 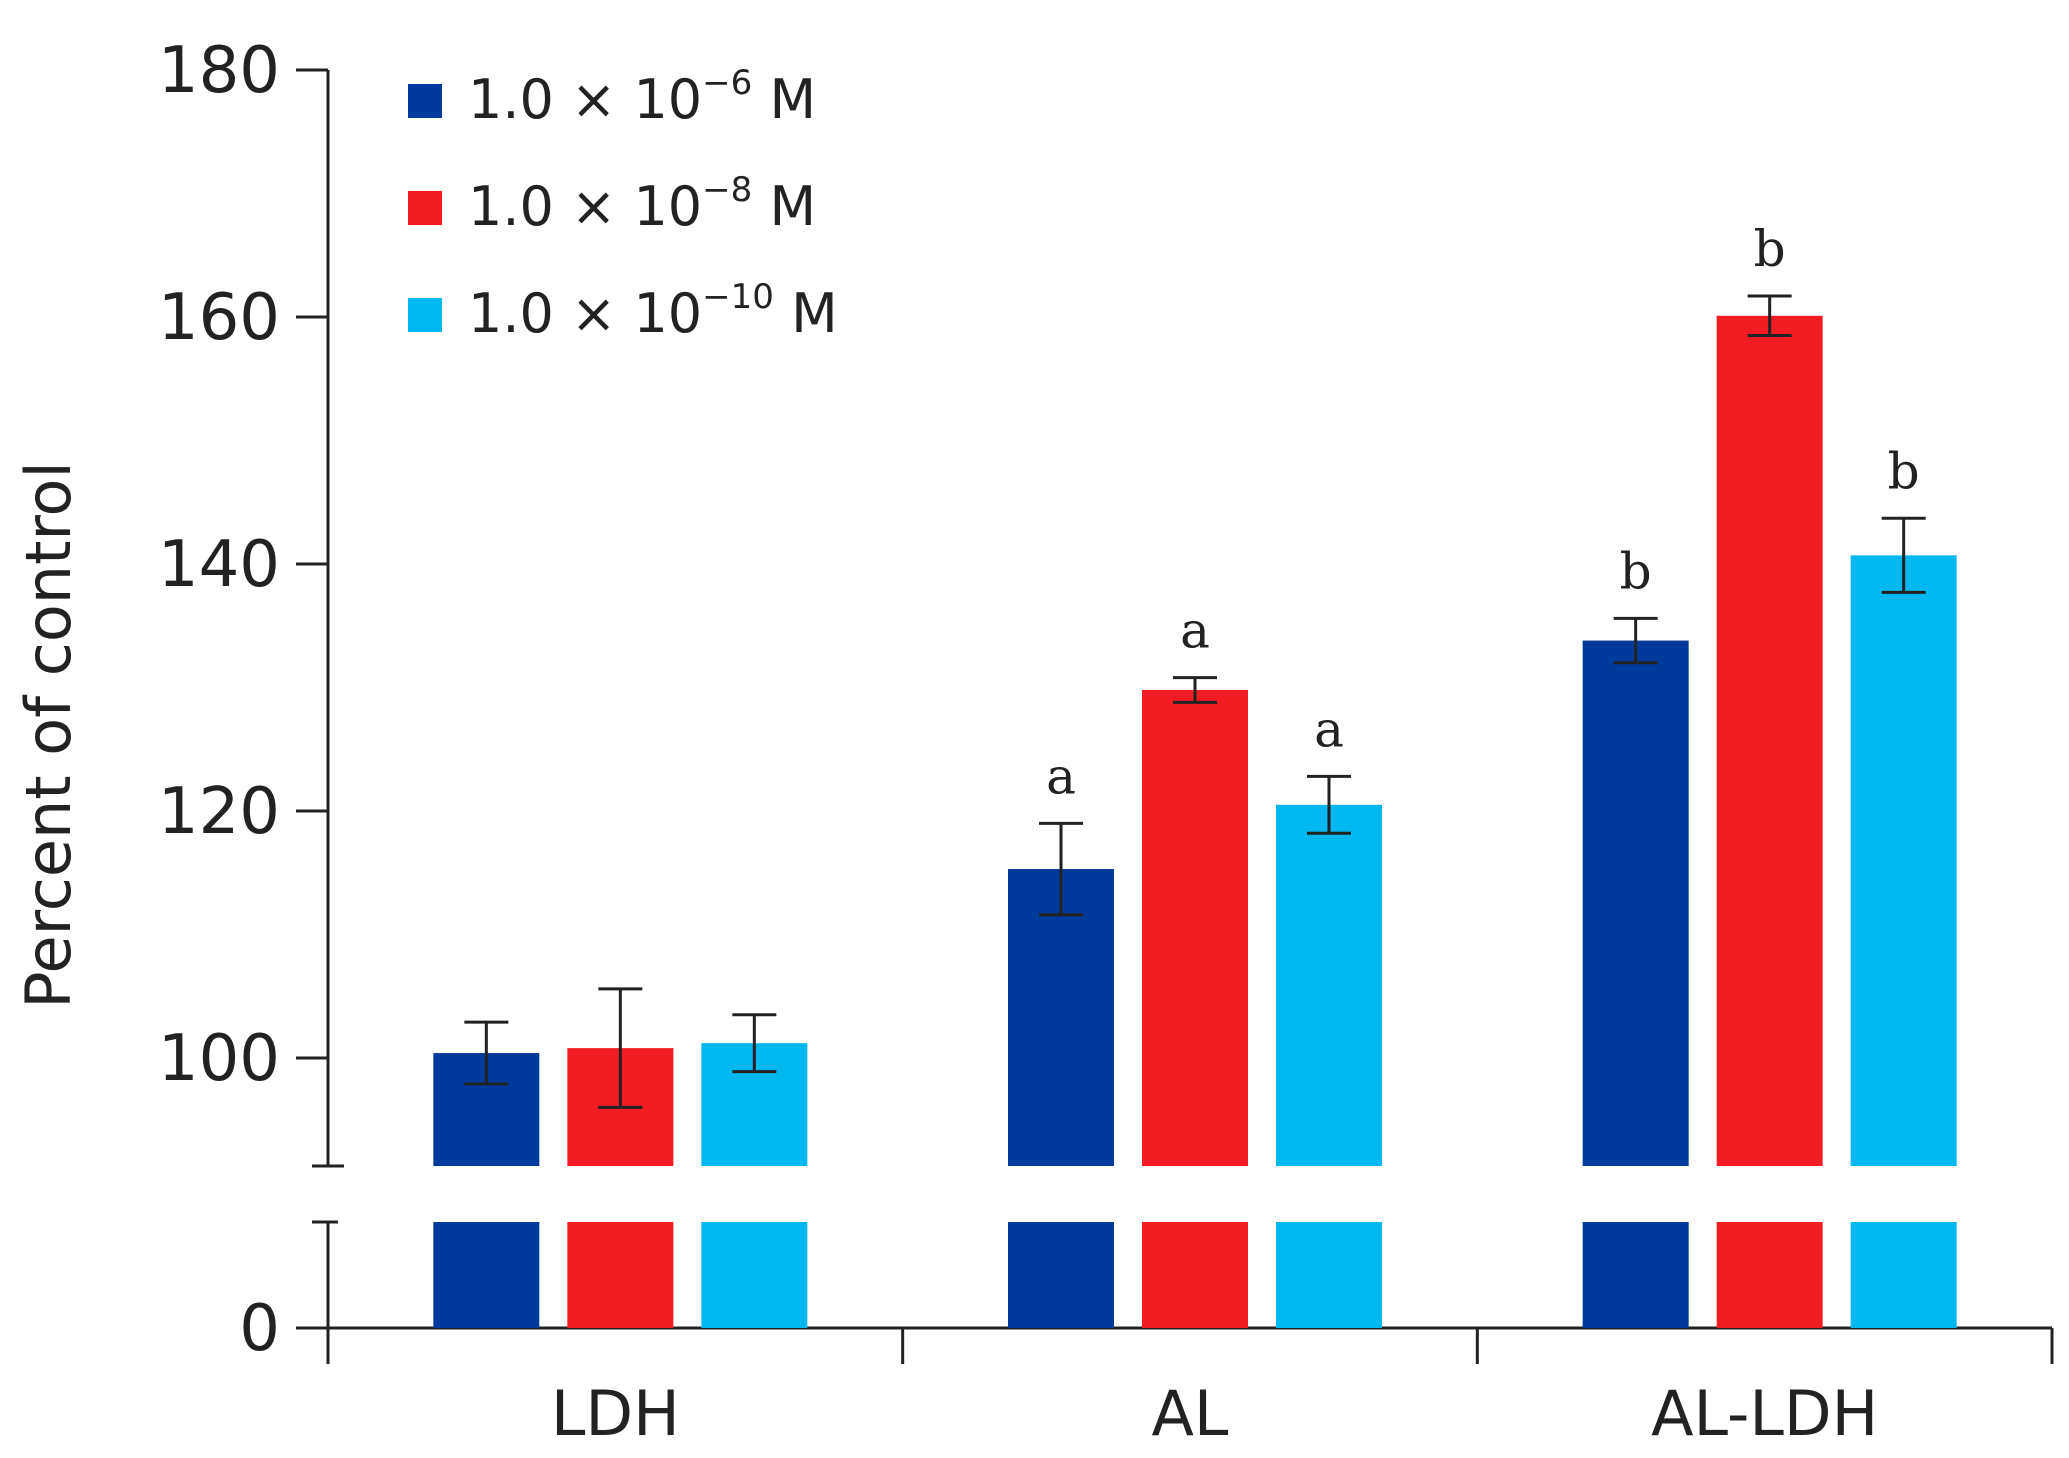 I want to click on x-category-label: AL, so click(x=1190, y=1413).